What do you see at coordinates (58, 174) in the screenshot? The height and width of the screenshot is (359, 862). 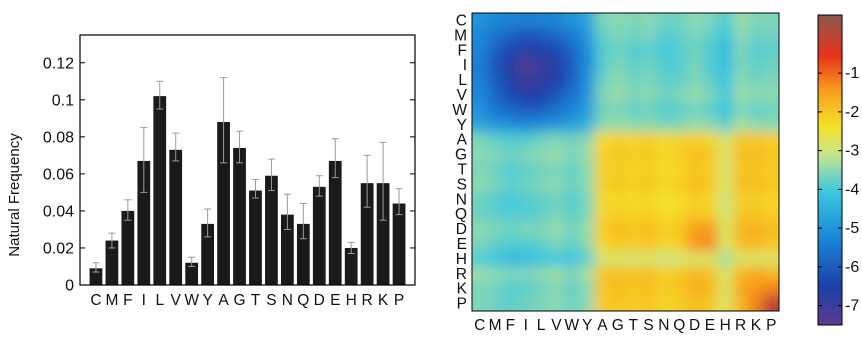 I see `y-tick-label: 0.06` at bounding box center [58, 174].